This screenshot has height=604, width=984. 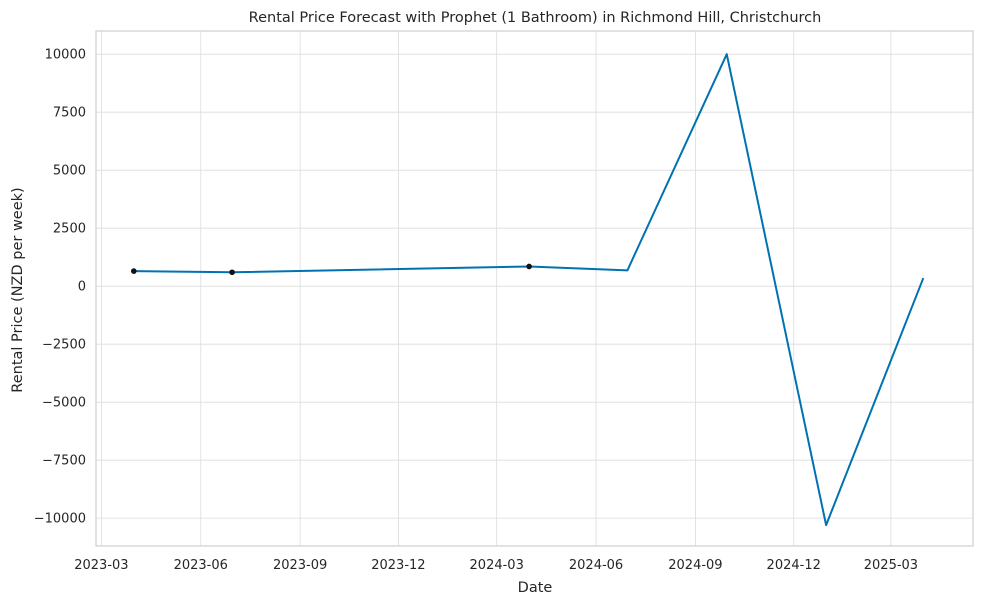 What do you see at coordinates (64, 461) in the screenshot?
I see `y-tick-label: −7500` at bounding box center [64, 461].